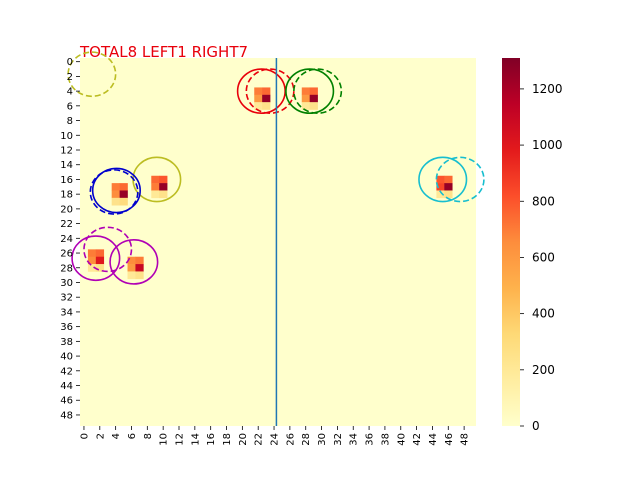  Describe the element at coordinates (66, 151) in the screenshot. I see `y-tick-label: 12` at that location.